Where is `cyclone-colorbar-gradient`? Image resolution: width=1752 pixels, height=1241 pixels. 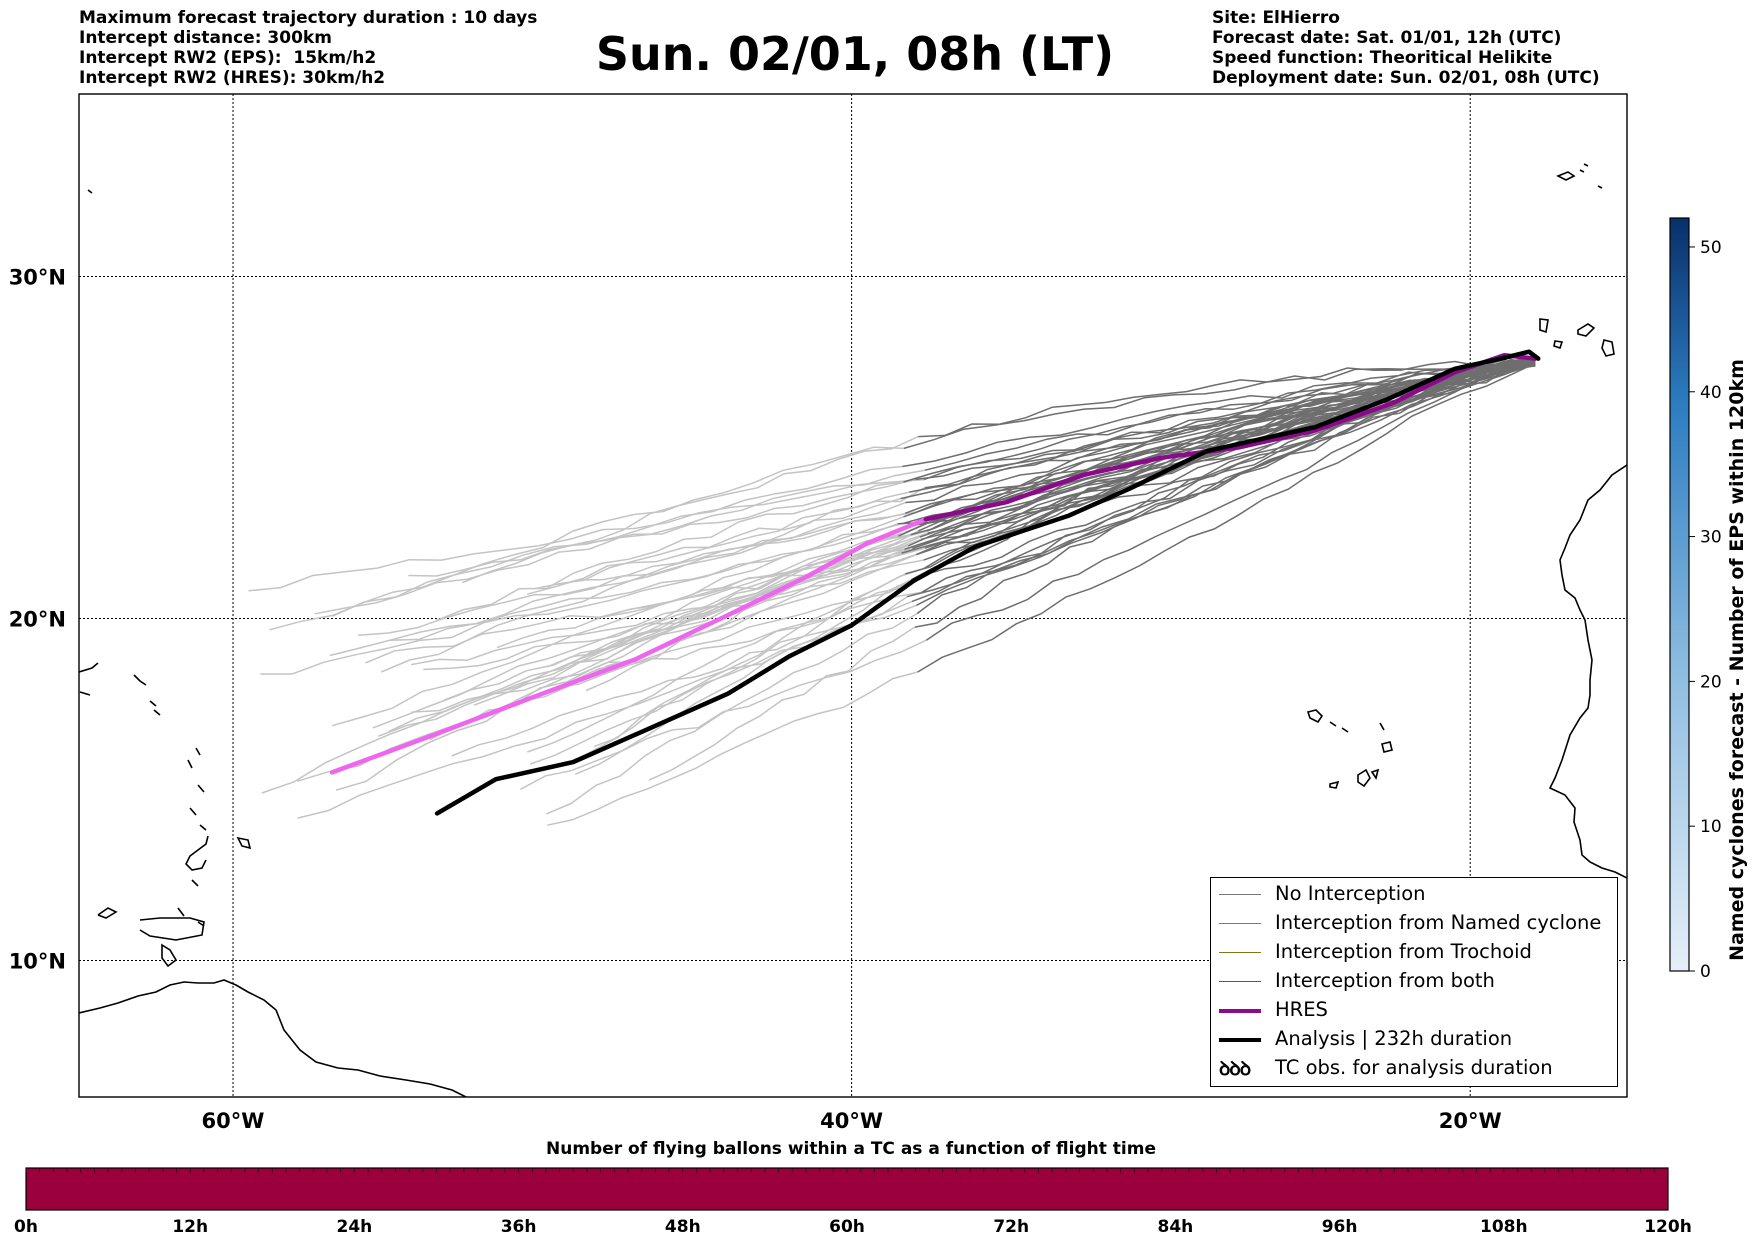
cyclone-colorbar-gradient is located at coordinates (1679, 594).